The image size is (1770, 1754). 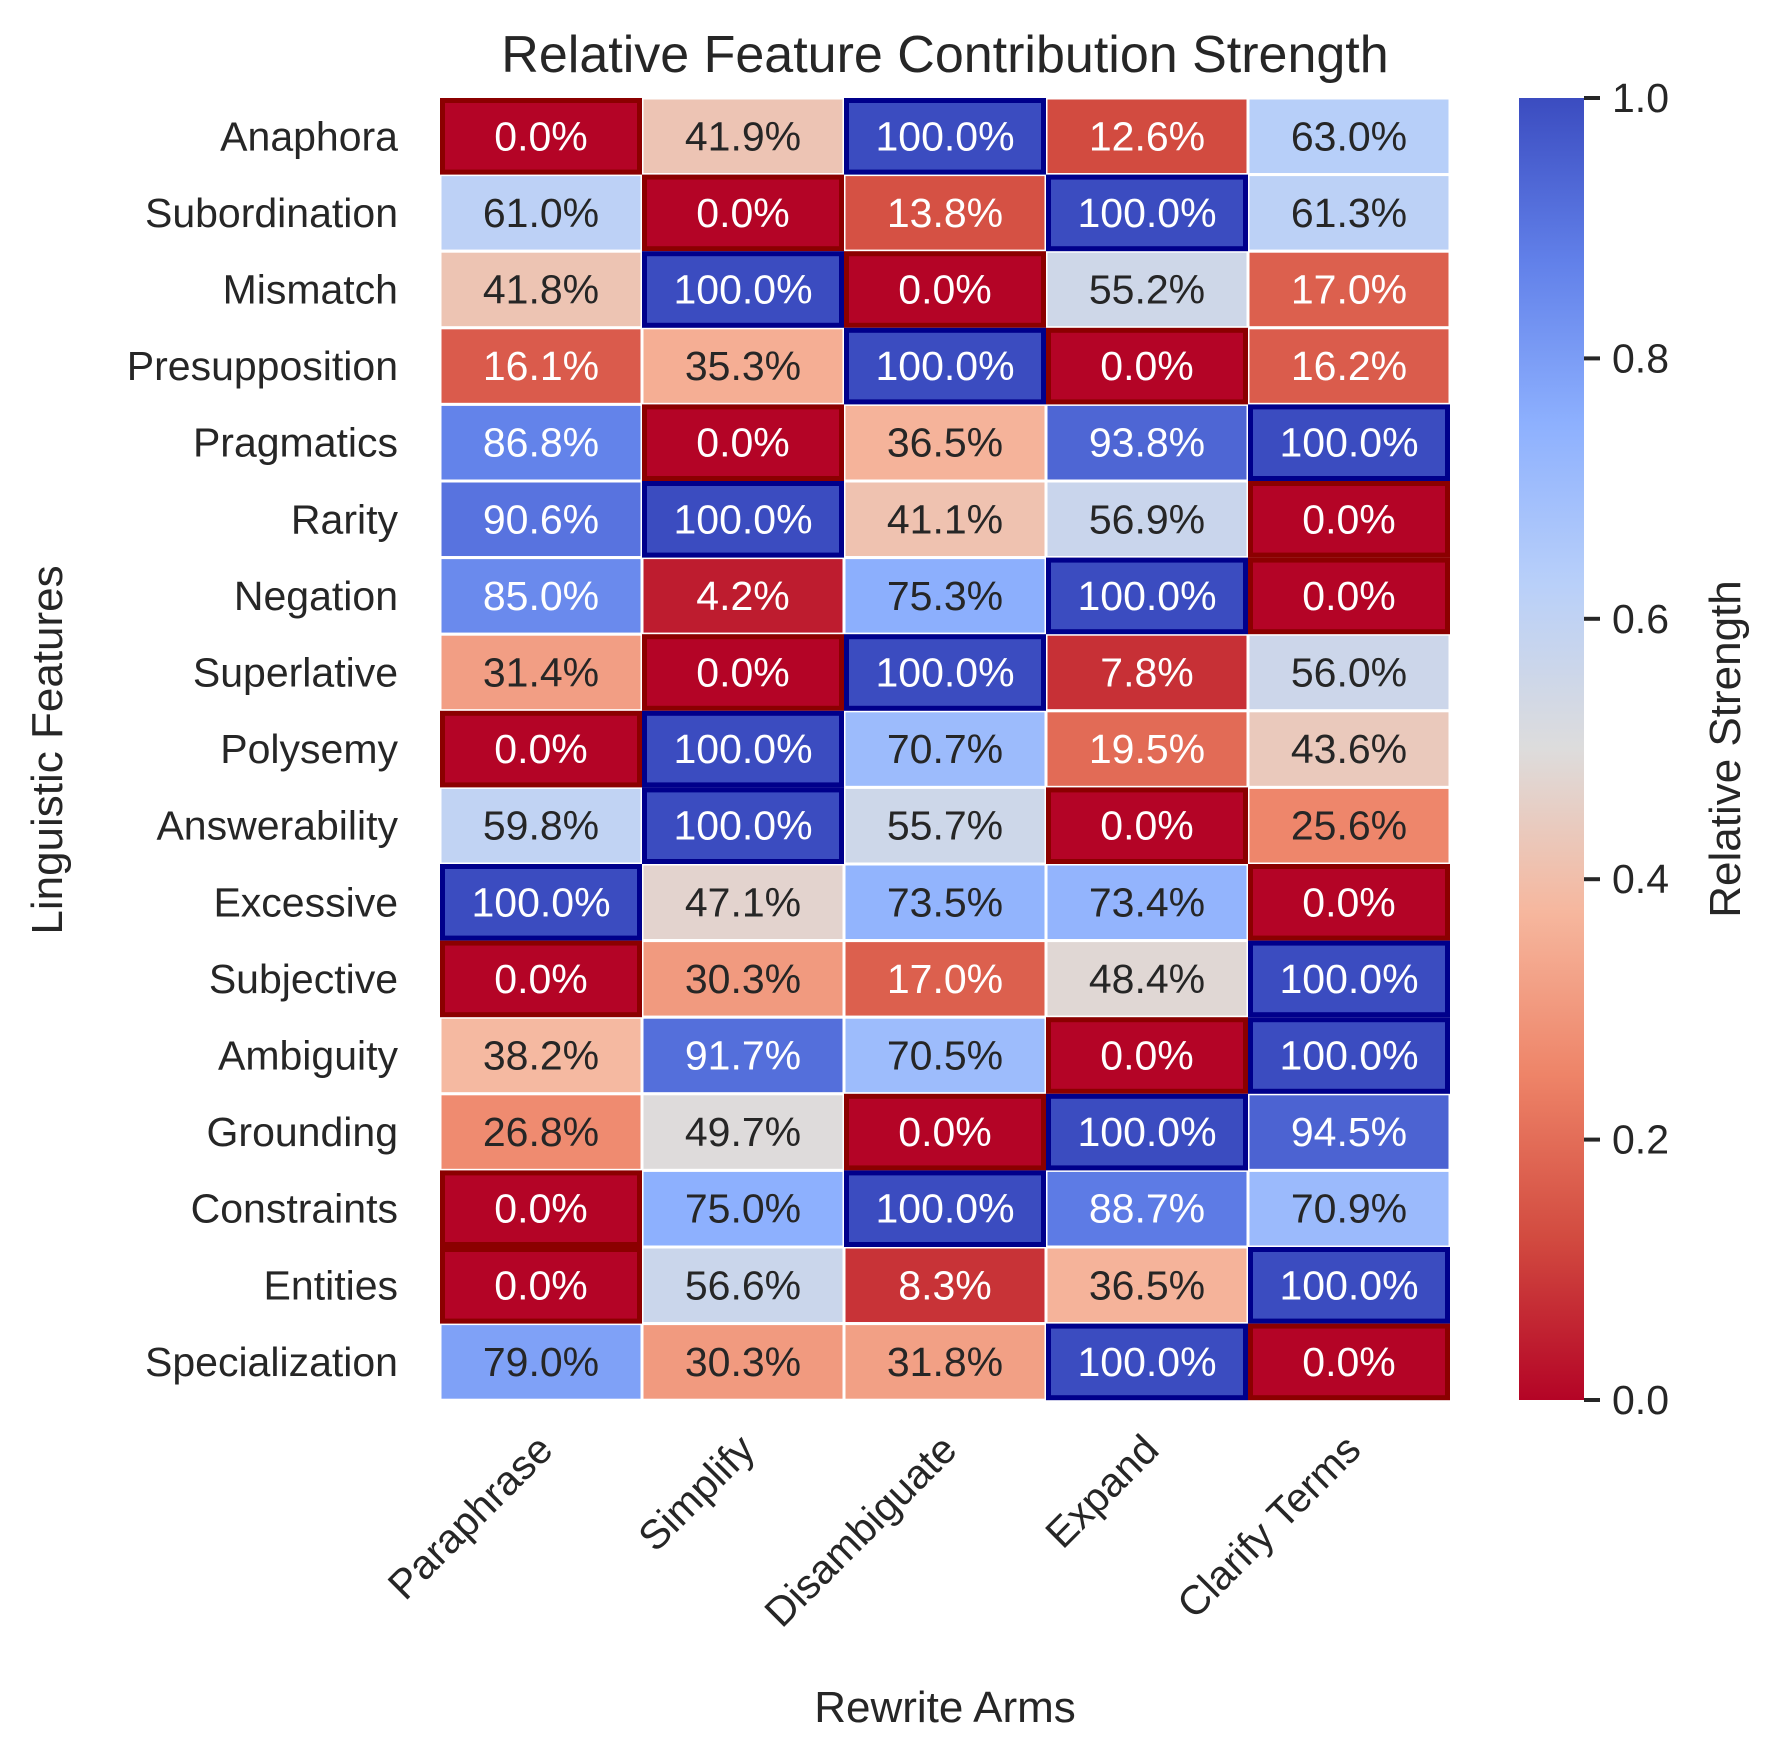 I want to click on cell-value-label: 13.8%, so click(x=945, y=213).